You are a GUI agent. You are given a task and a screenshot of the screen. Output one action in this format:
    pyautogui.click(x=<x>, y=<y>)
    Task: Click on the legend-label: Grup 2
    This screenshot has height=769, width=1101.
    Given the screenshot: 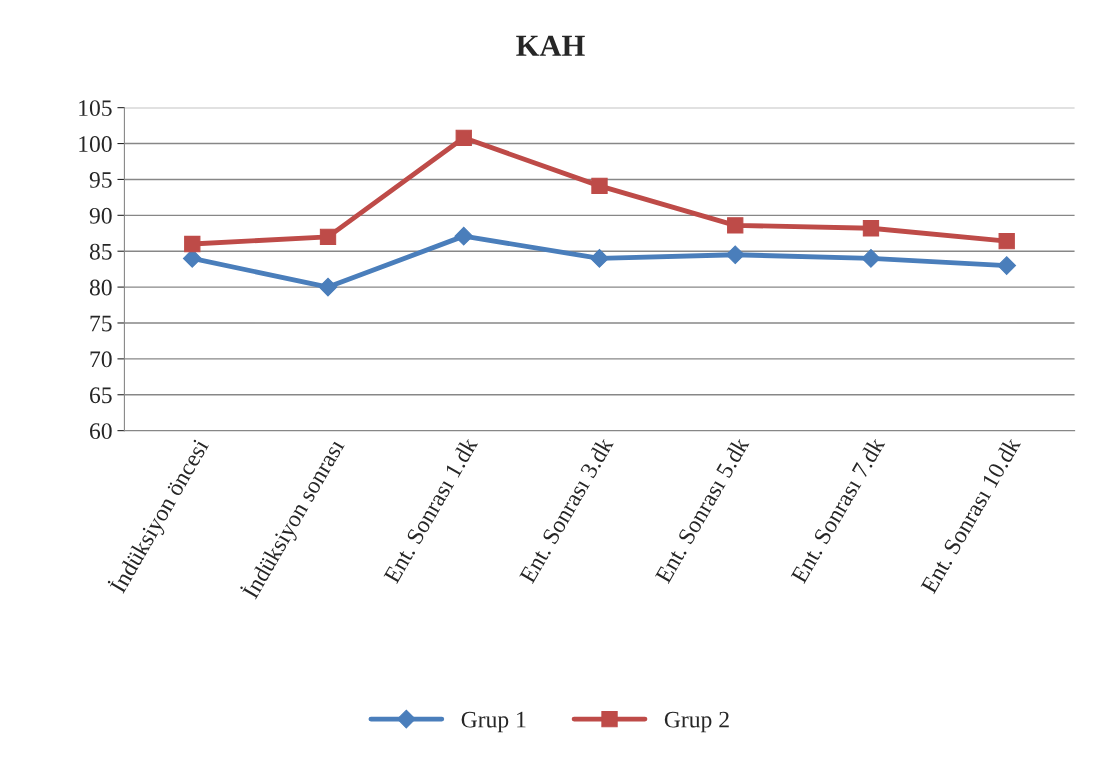 What is the action you would take?
    pyautogui.click(x=696, y=722)
    